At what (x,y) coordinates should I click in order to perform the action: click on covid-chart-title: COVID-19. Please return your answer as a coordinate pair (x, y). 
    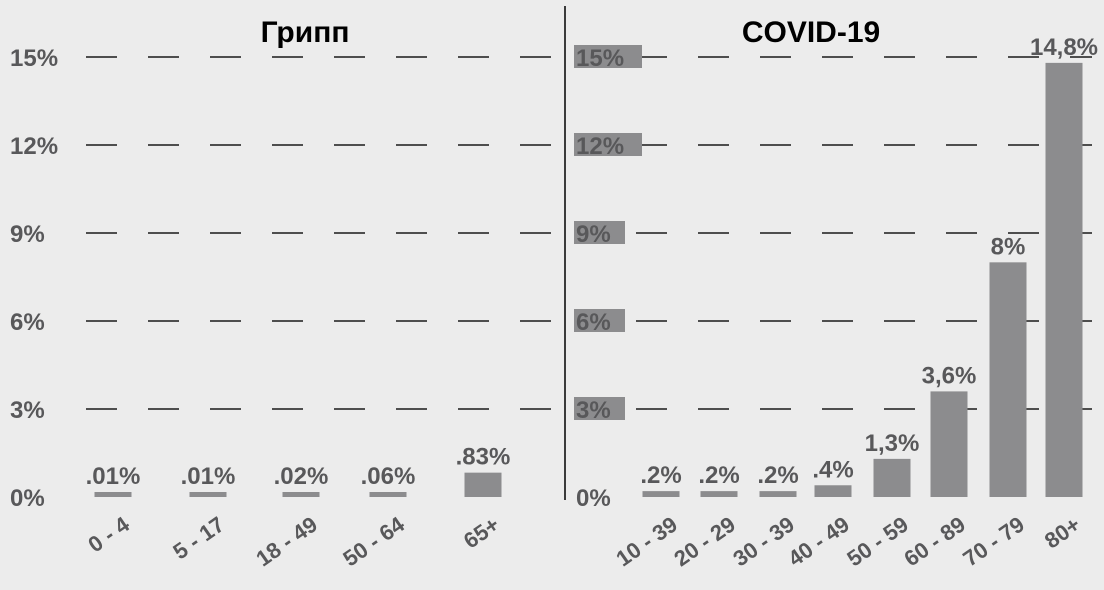
    Looking at the image, I should click on (811, 32).